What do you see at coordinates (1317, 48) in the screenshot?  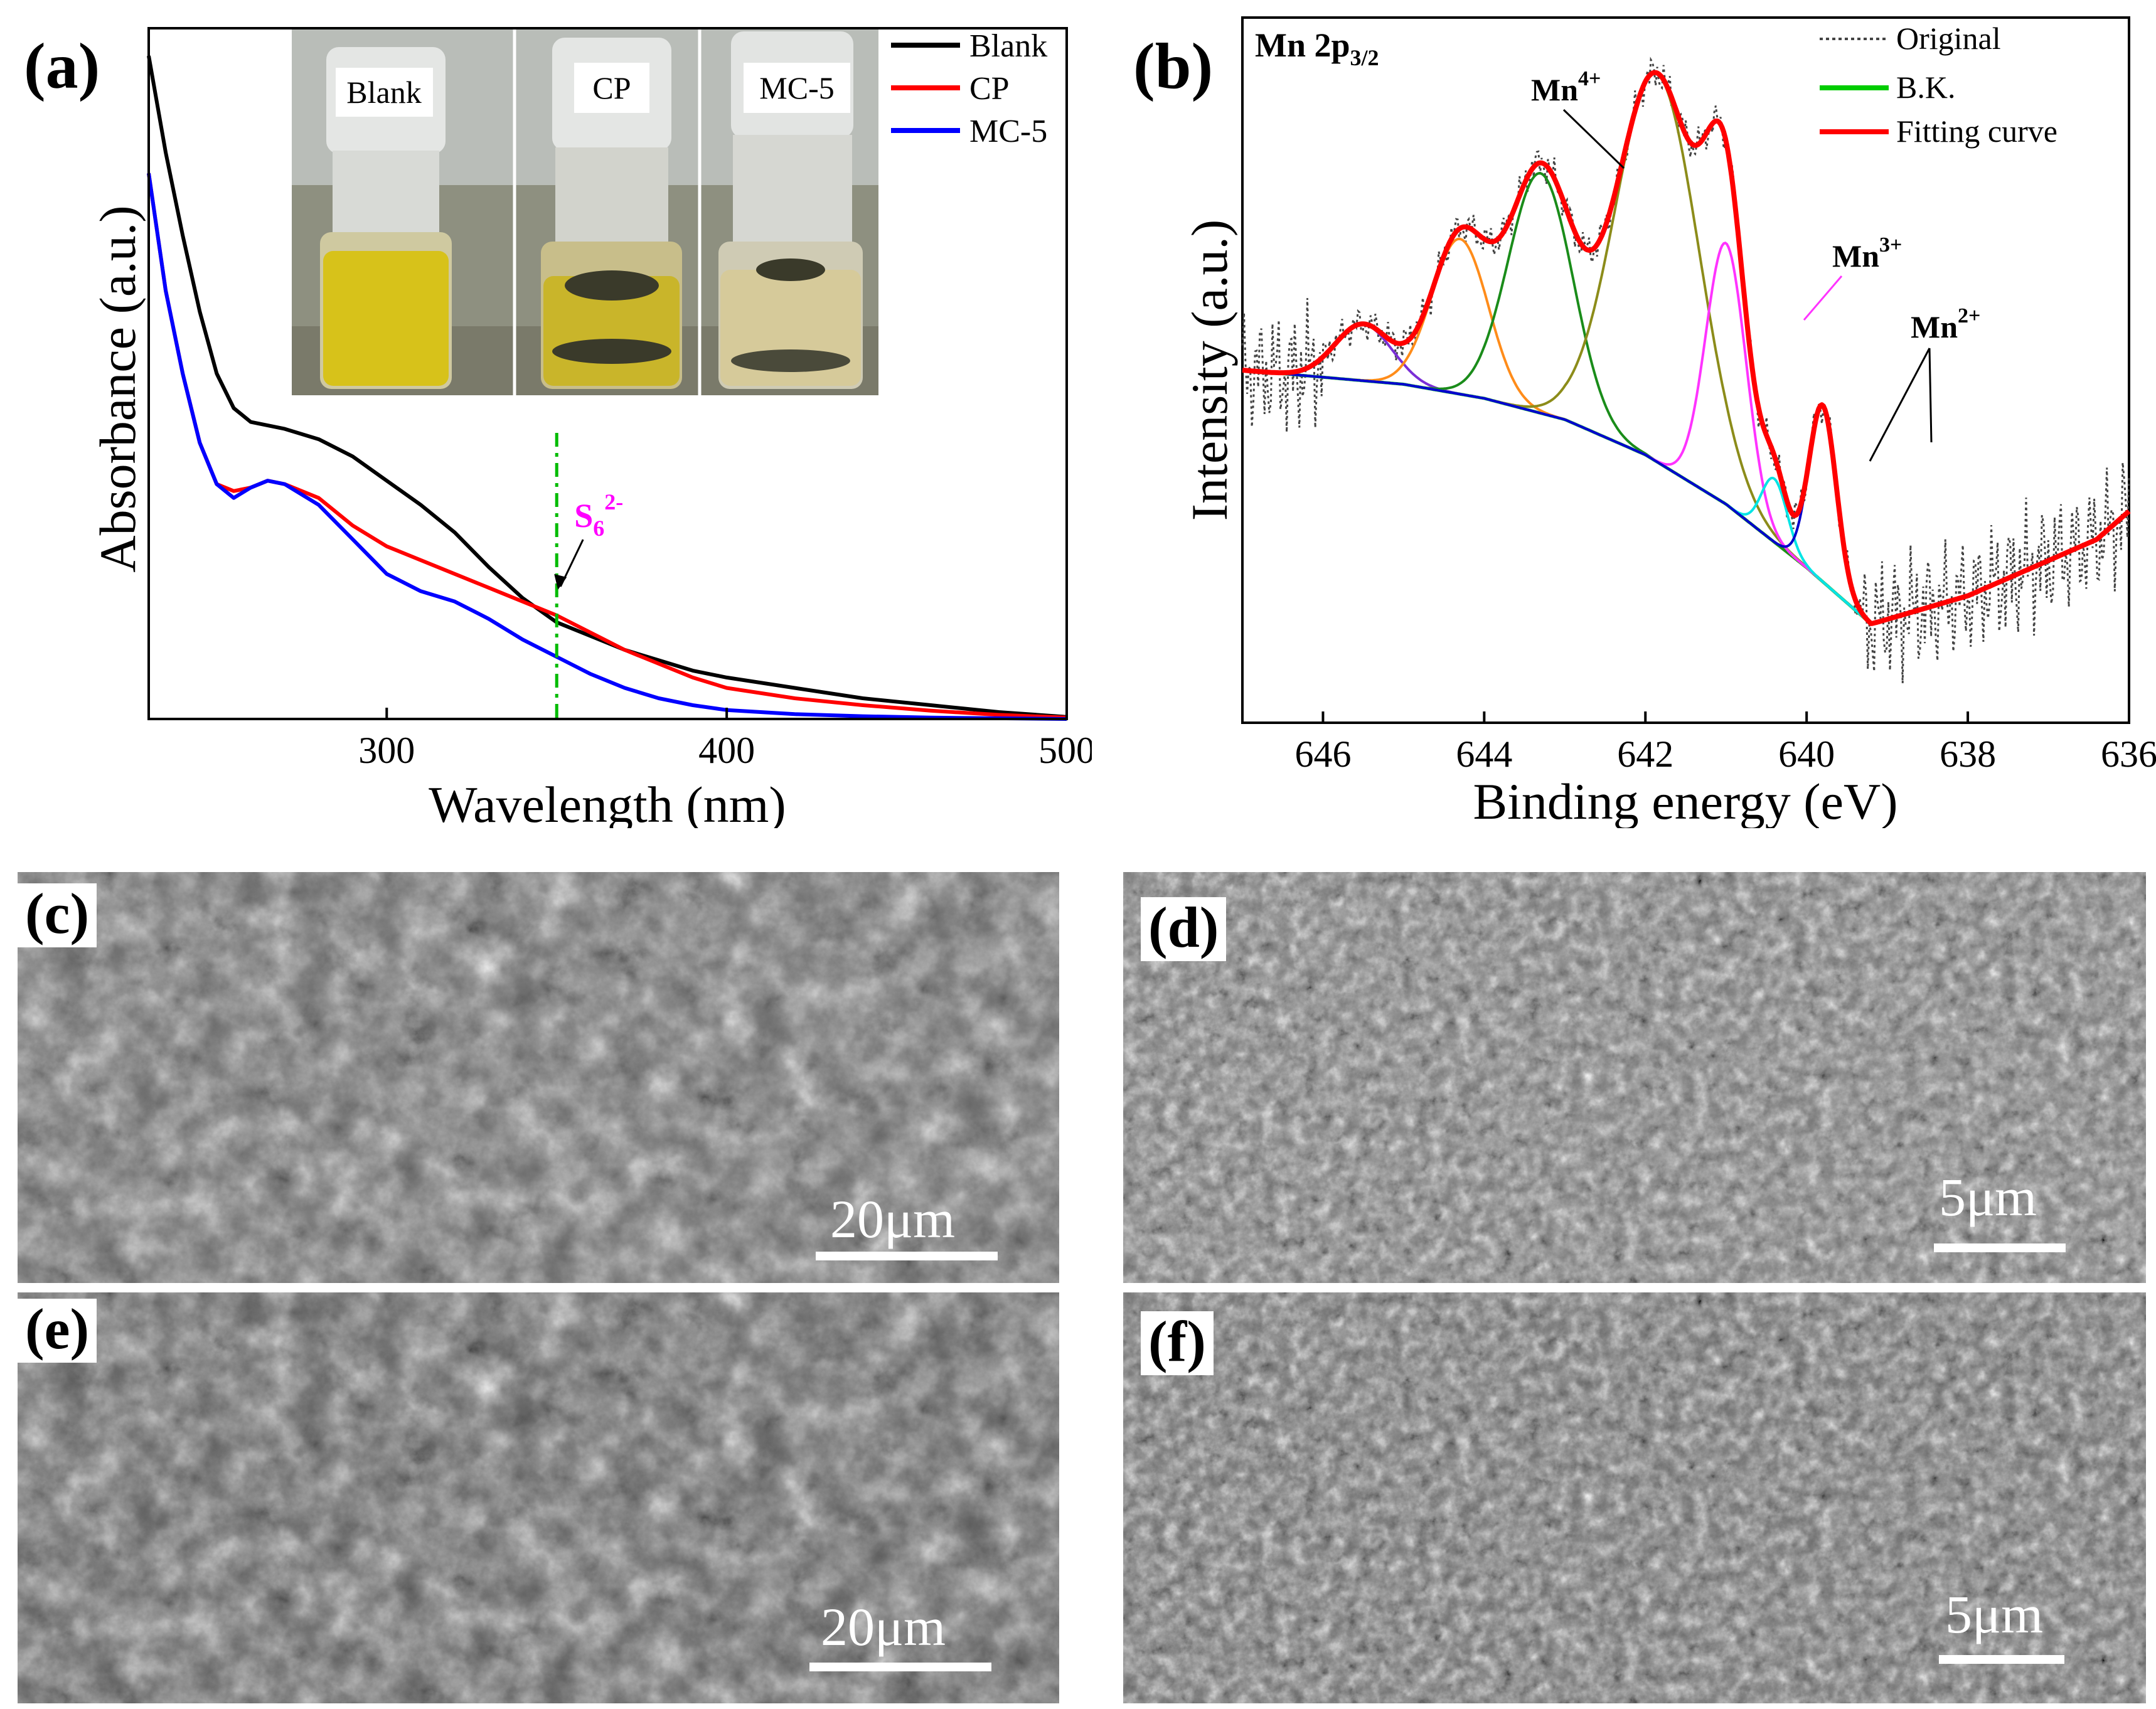 I see `panel-b-title: Mn 2p3/2` at bounding box center [1317, 48].